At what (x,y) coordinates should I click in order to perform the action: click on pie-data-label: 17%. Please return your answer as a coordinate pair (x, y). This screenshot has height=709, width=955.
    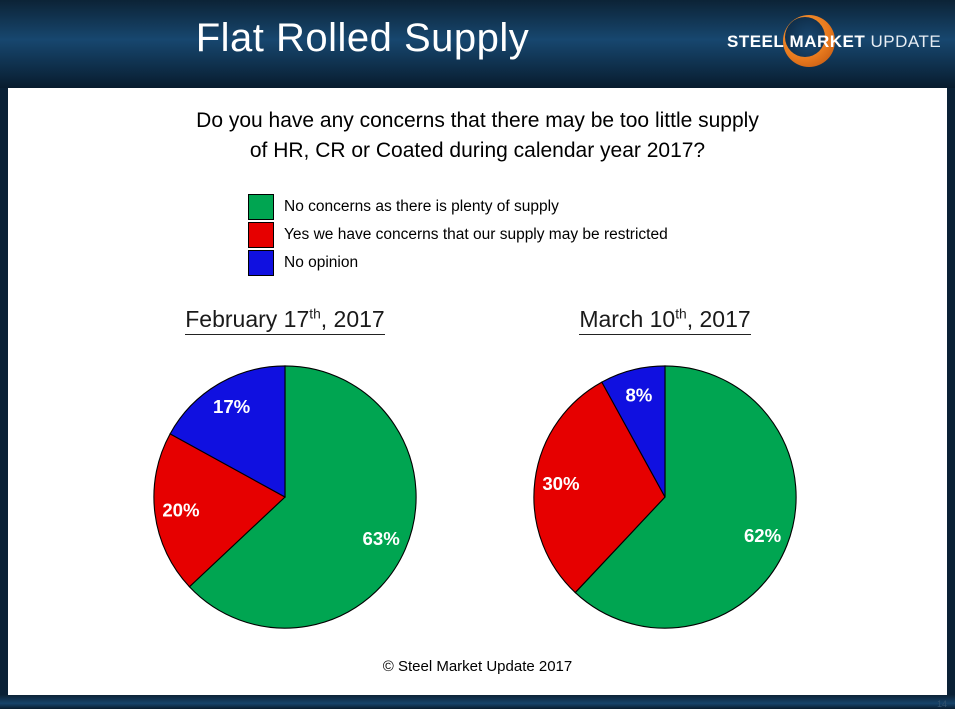
    Looking at the image, I should click on (232, 406).